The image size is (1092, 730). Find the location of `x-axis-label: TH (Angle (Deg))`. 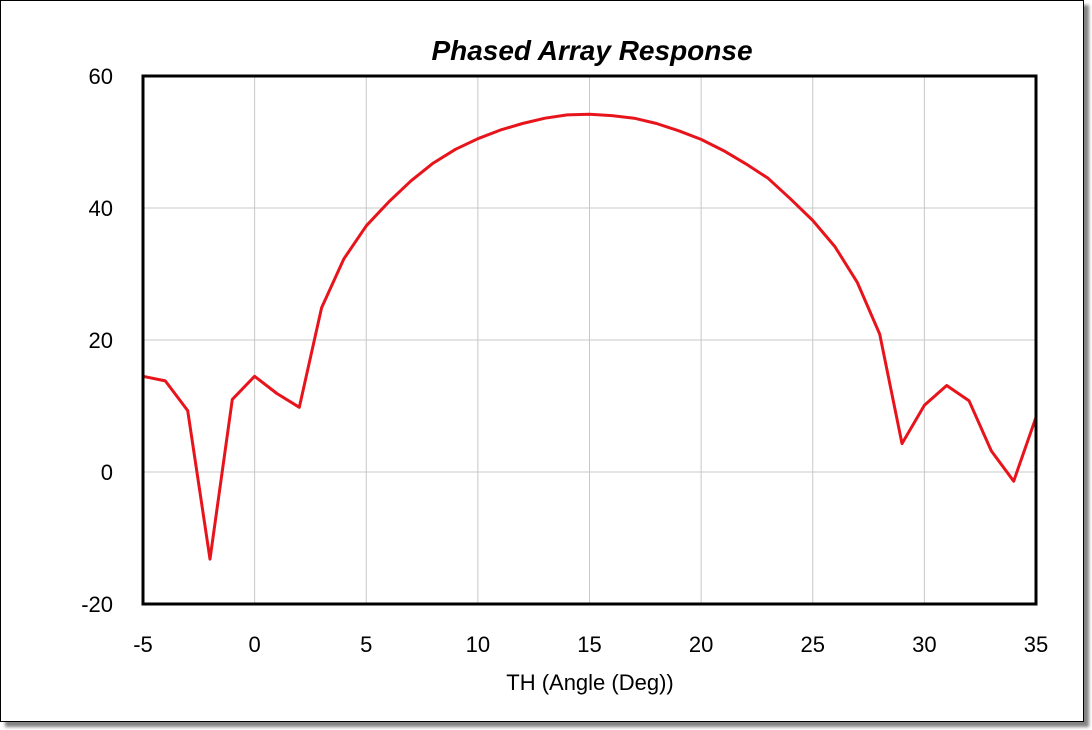

x-axis-label: TH (Angle (Deg)) is located at coordinates (589, 682).